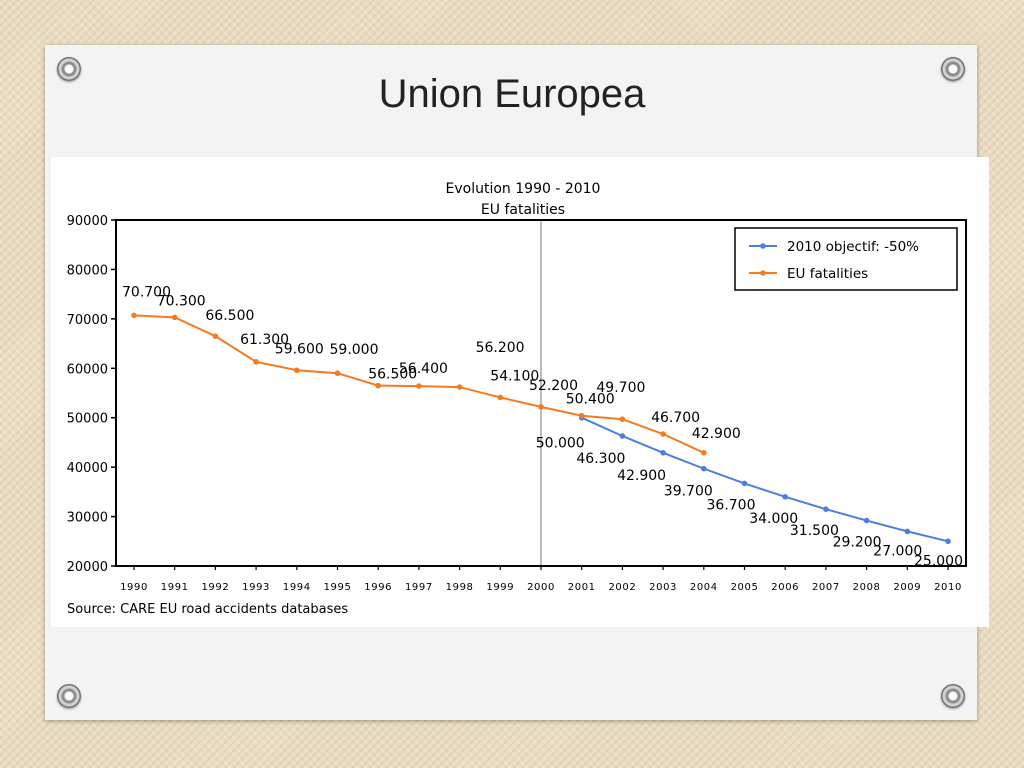  What do you see at coordinates (663, 587) in the screenshot?
I see `x-tick-label: 2003` at bounding box center [663, 587].